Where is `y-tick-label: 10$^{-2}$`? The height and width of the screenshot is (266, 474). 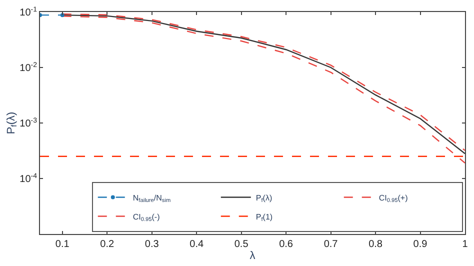
y-tick-label: 10$^{-2}$ is located at coordinates (29, 68).